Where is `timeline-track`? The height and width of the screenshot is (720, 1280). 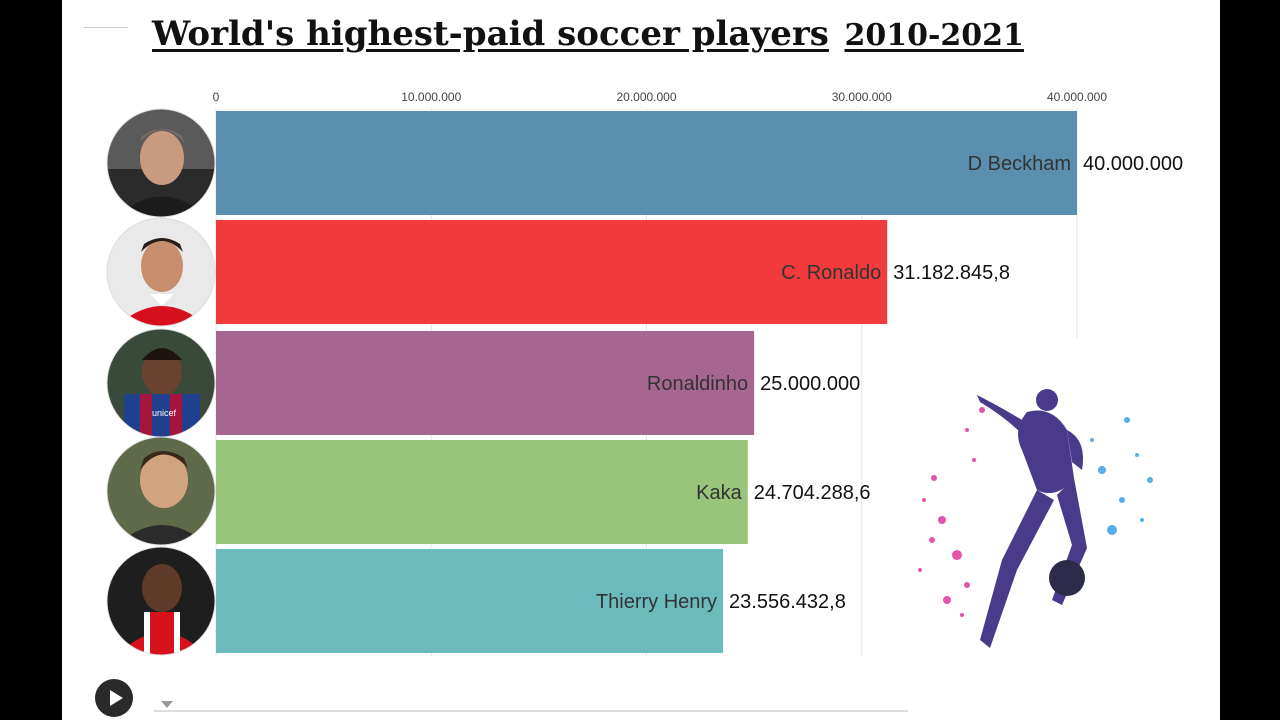 timeline-track is located at coordinates (531, 711).